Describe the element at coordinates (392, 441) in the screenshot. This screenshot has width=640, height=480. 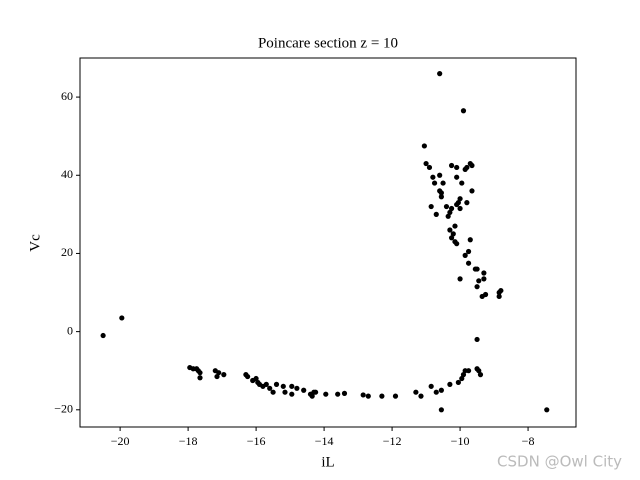
I see `x-tick-label: −12` at that location.